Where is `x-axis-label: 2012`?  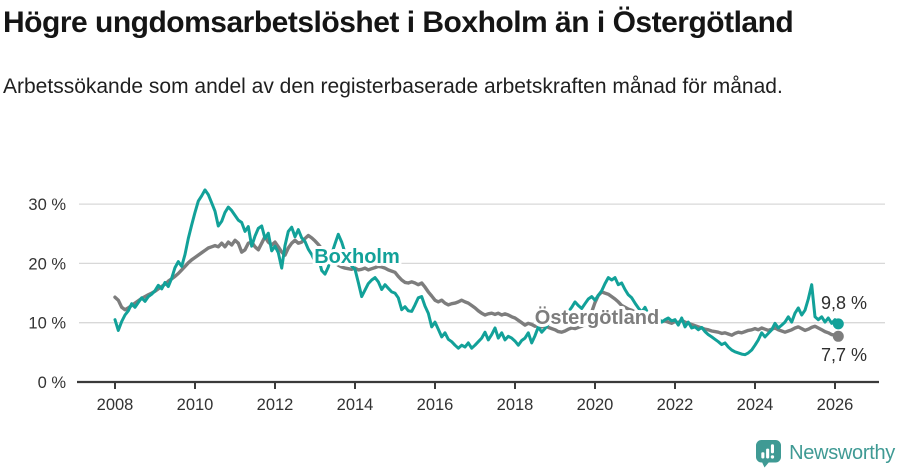 x-axis-label: 2012 is located at coordinates (275, 405).